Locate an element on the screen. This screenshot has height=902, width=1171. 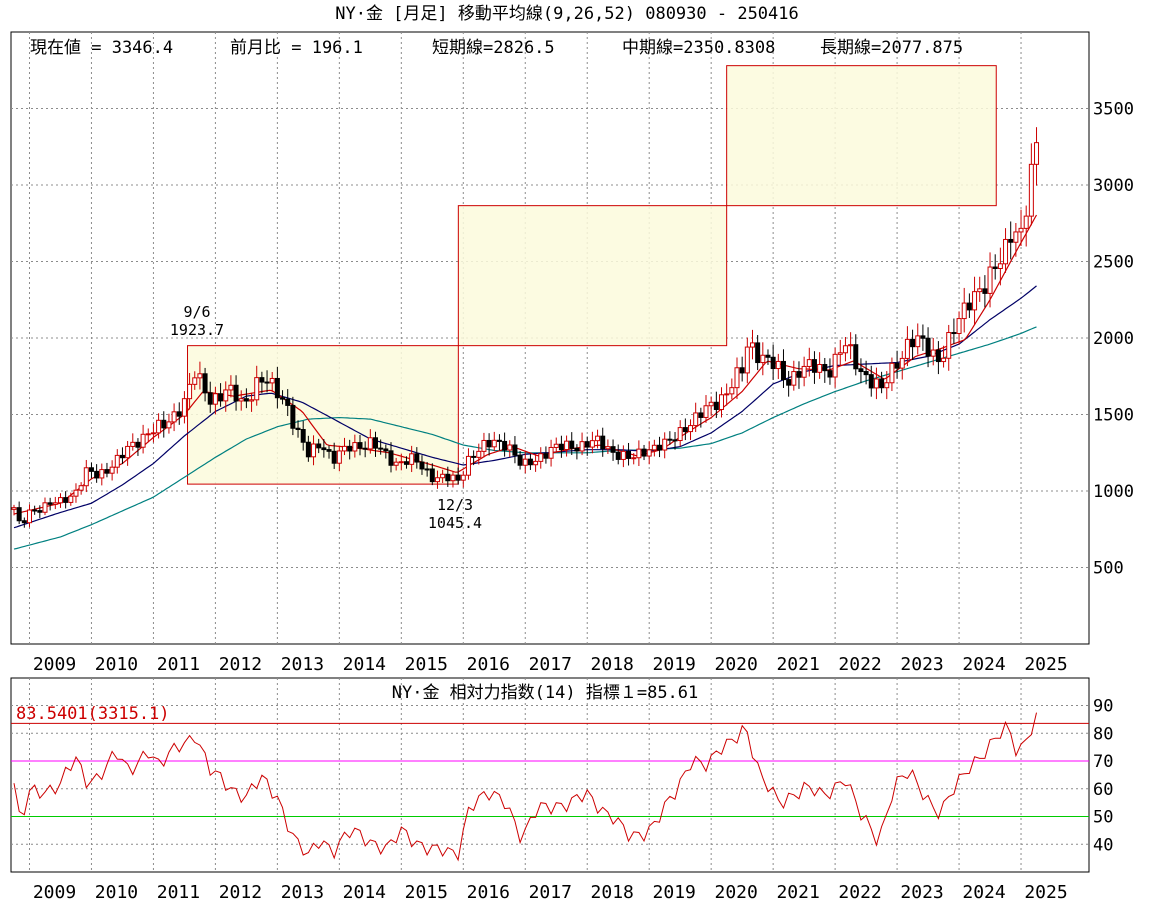
rsi-y-tick-label: 50 is located at coordinates (1103, 818).